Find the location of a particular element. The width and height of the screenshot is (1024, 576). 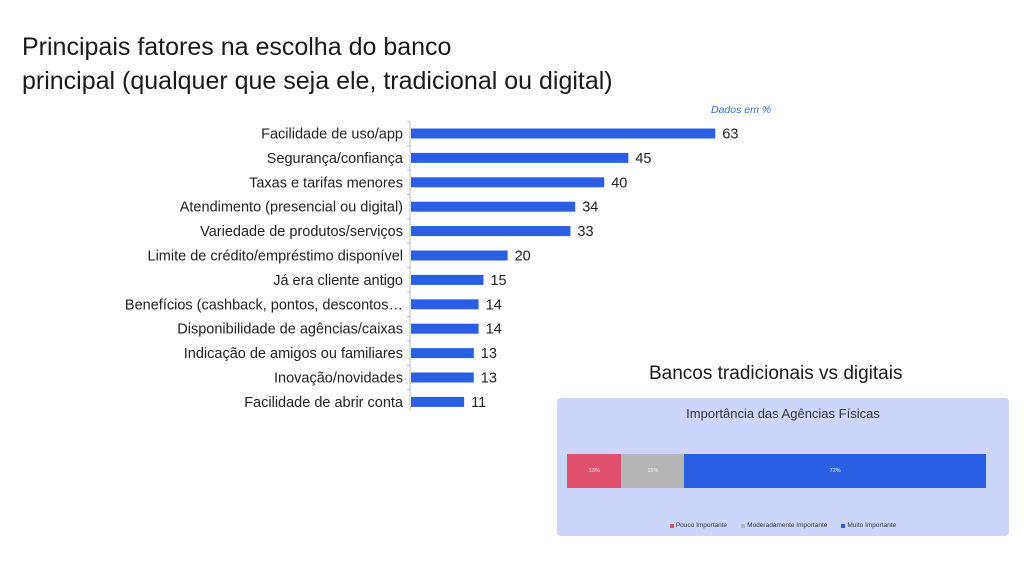

data-label: 45 is located at coordinates (643, 159).